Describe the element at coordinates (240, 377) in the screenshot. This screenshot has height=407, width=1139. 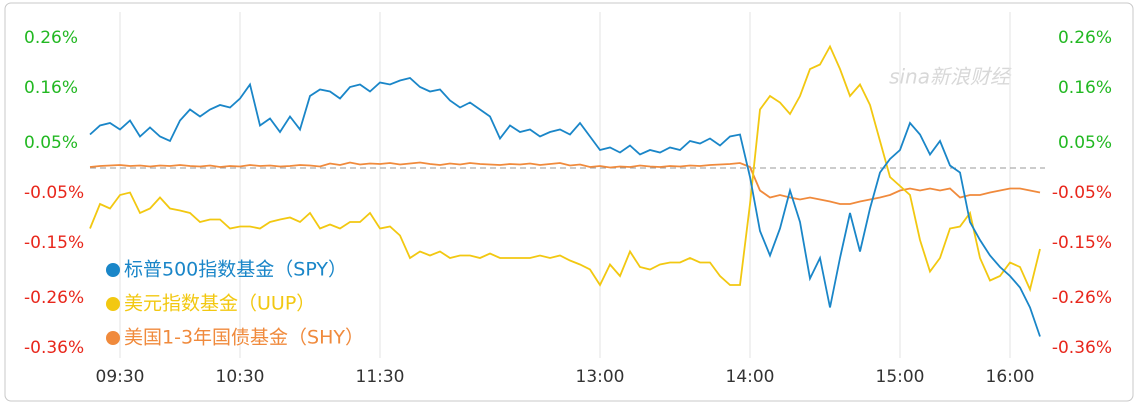
I see `x-tick-label: 10:30` at that location.